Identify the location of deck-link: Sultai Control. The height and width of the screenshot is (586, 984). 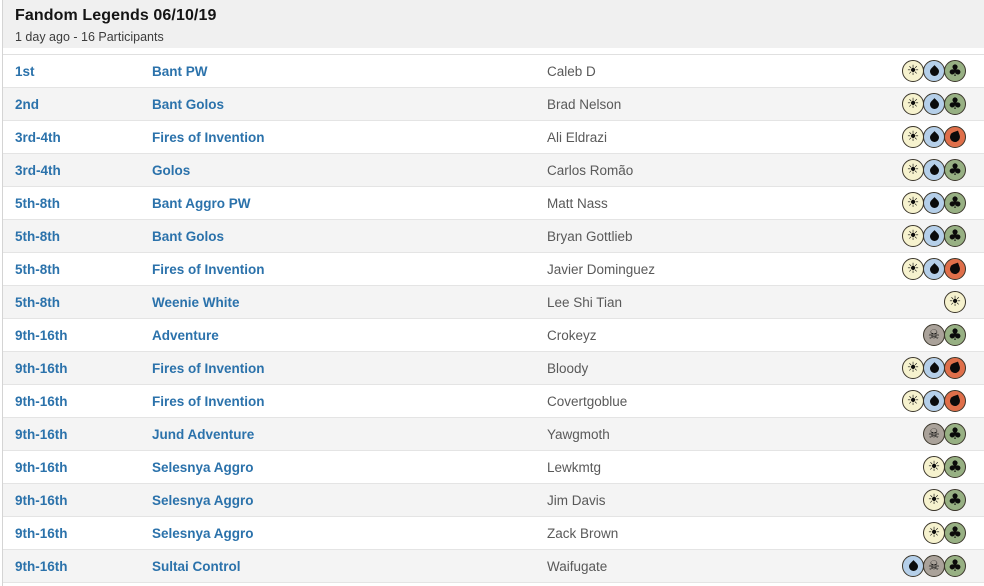
(196, 566).